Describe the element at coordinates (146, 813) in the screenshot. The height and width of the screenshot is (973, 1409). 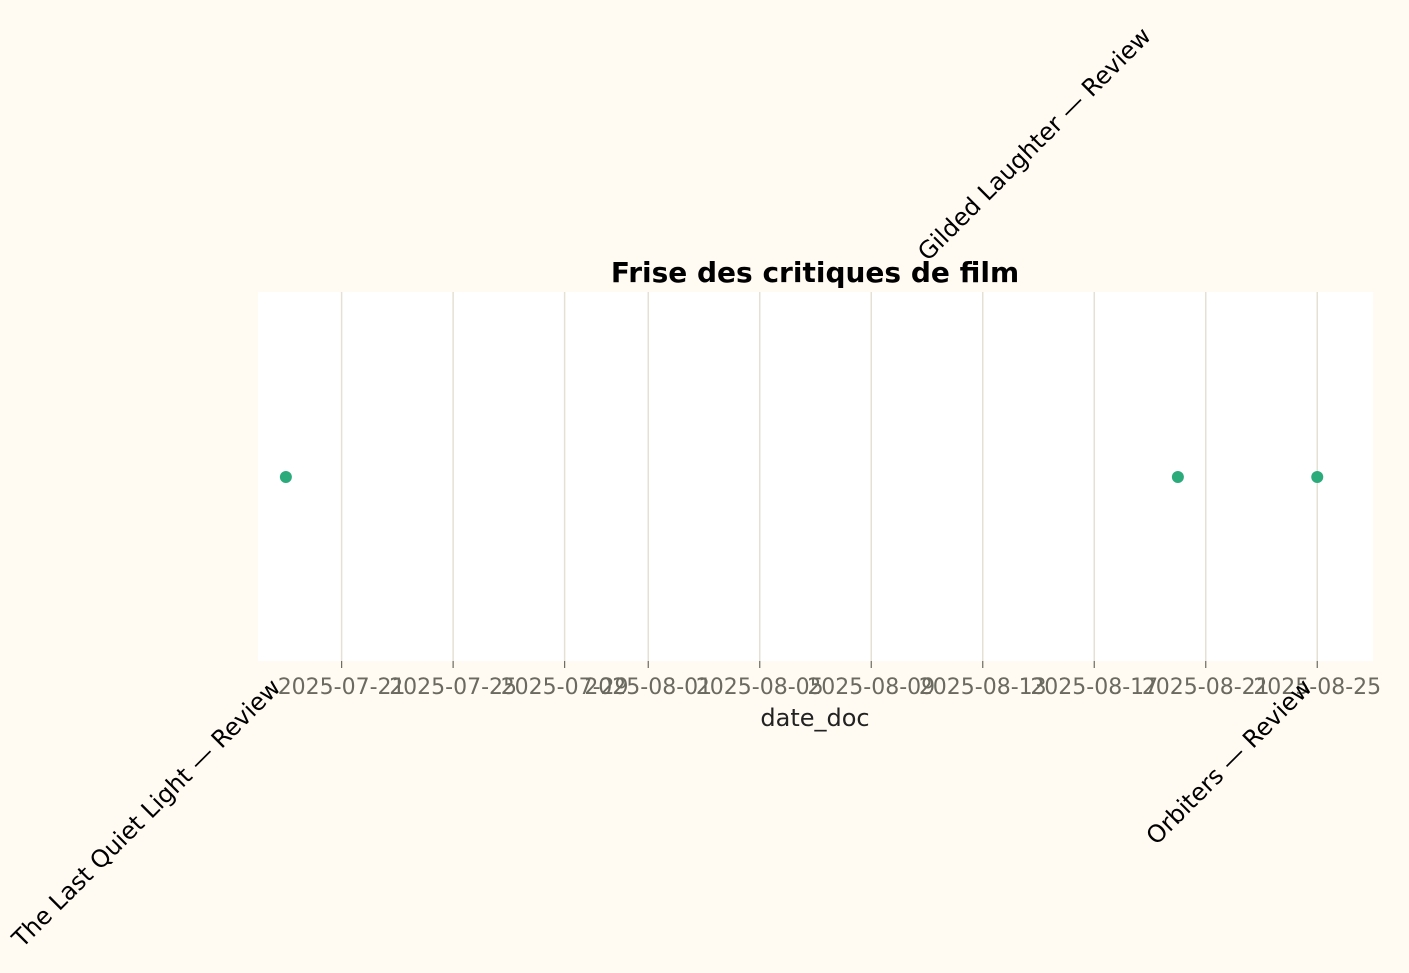
I see `point-label: The Last Quiet Light — Review` at that location.